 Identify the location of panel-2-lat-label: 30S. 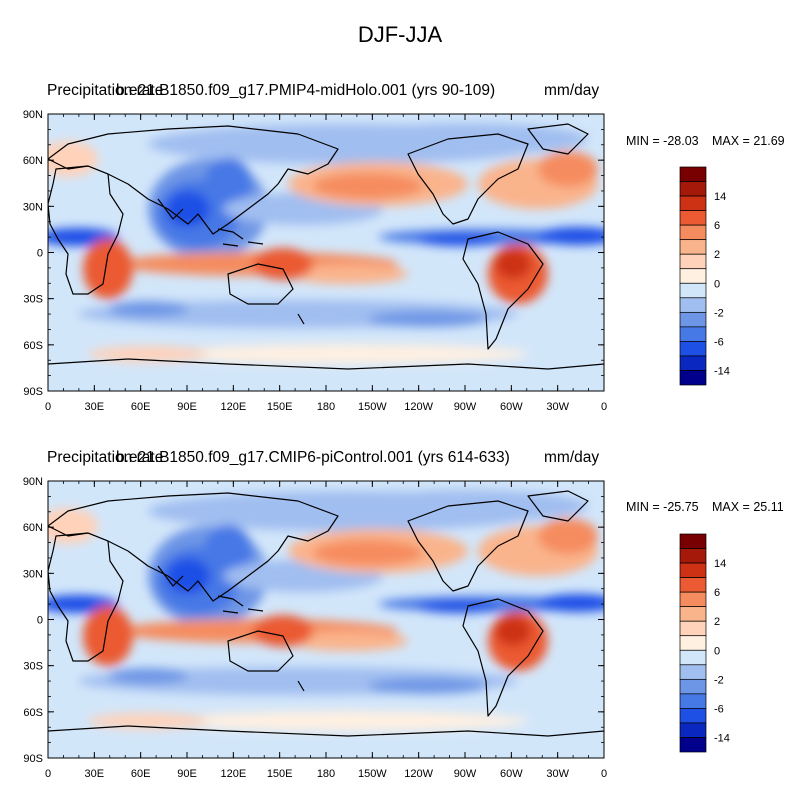
(33, 667).